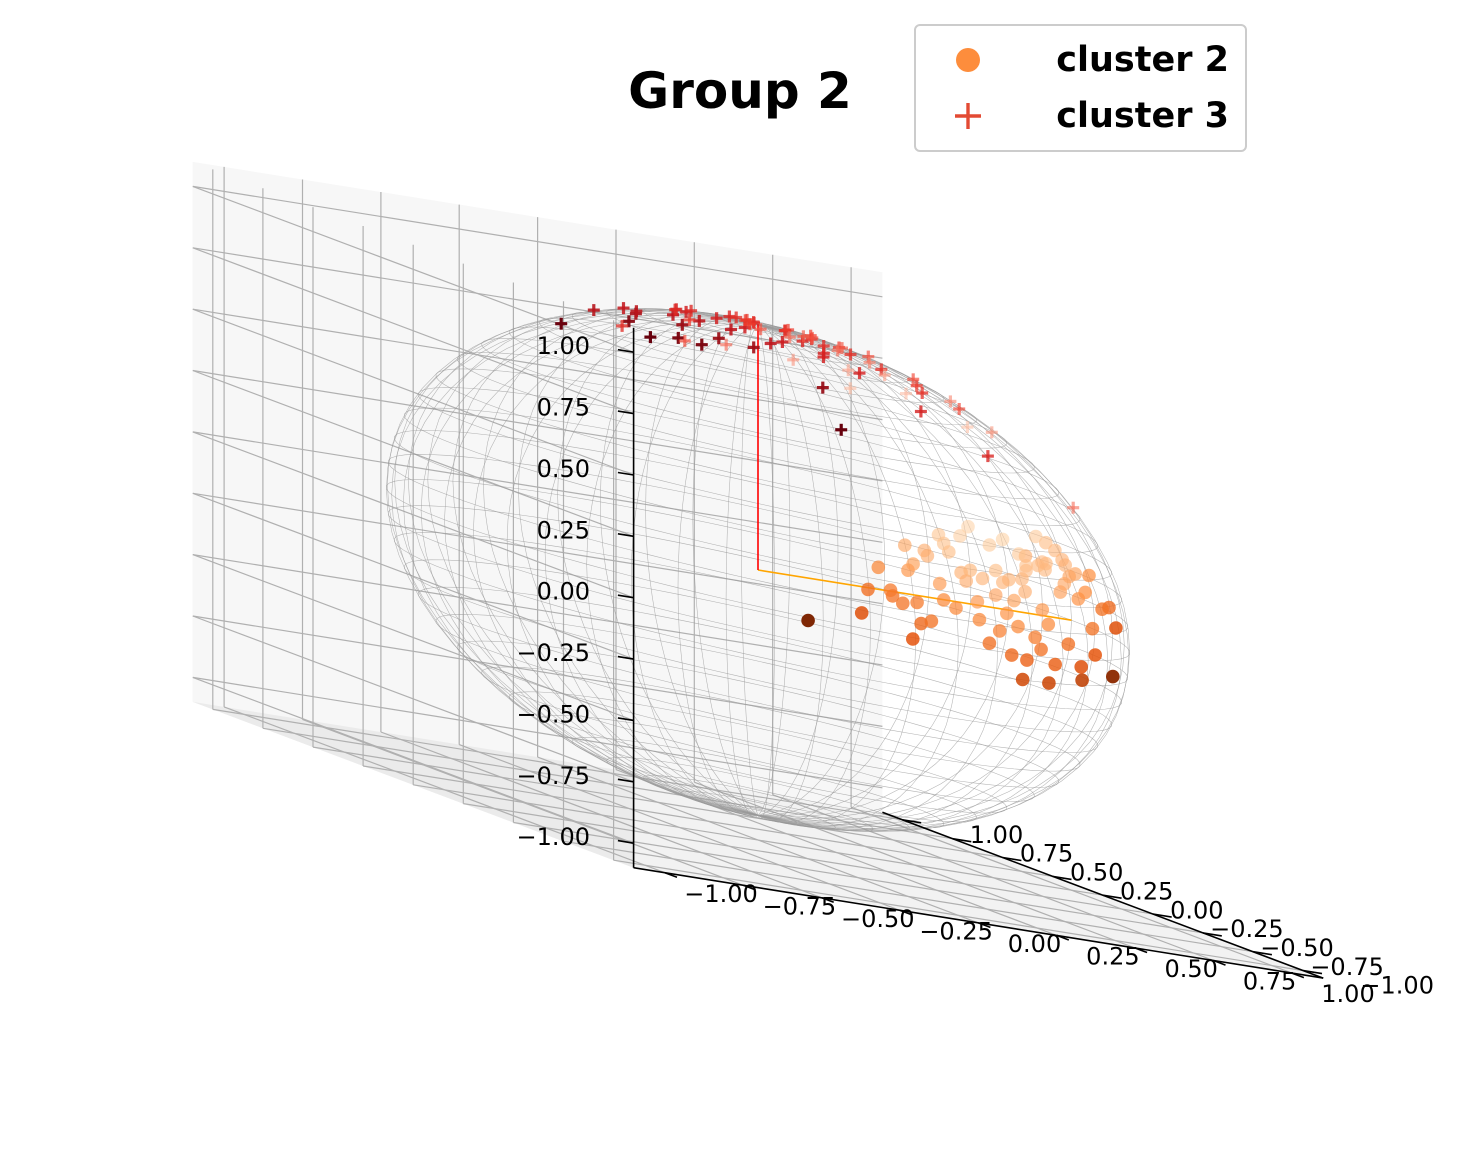 This screenshot has height=1164, width=1480. Describe the element at coordinates (553, 837) in the screenshot. I see `z-tick-label: −1.00` at that location.